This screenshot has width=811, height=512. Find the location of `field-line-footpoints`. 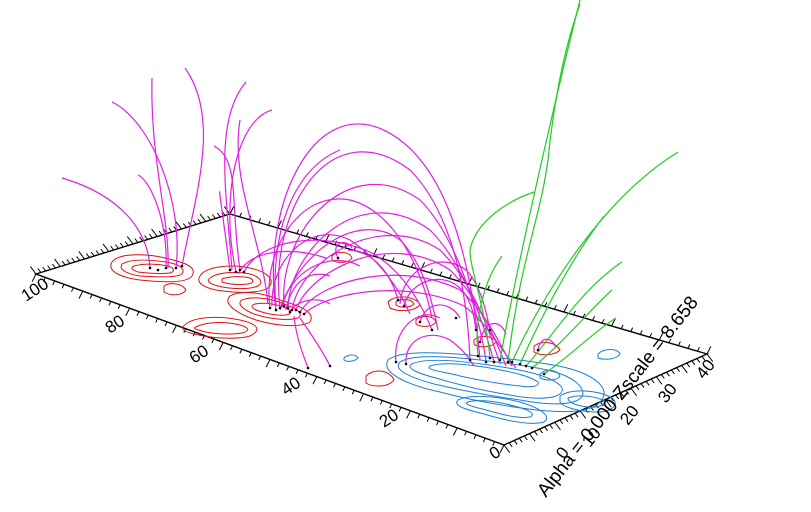

field-line-footpoints is located at coordinates (347, 316).